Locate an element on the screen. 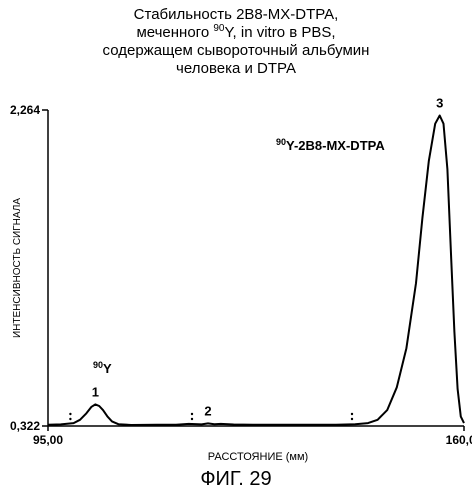 The height and width of the screenshot is (500, 472). y-tick-label: 0,322 is located at coordinates (25, 426).